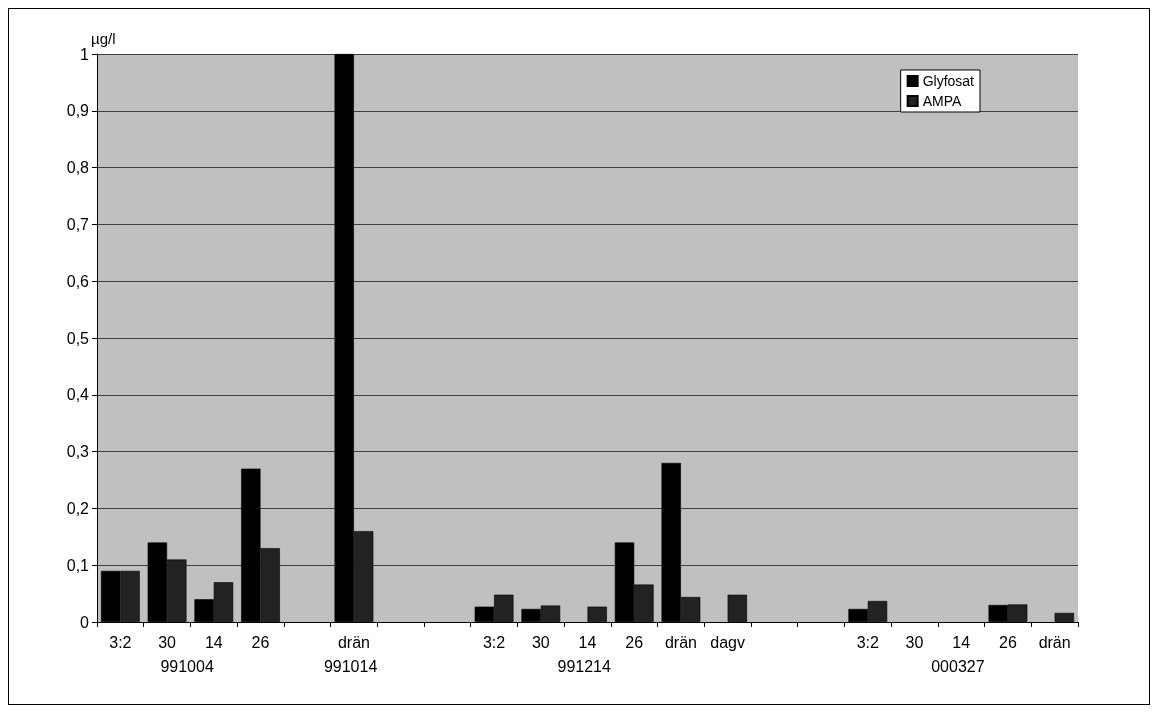 This screenshot has width=1160, height=715. I want to click on y-tick-label: 0,6, so click(78, 281).